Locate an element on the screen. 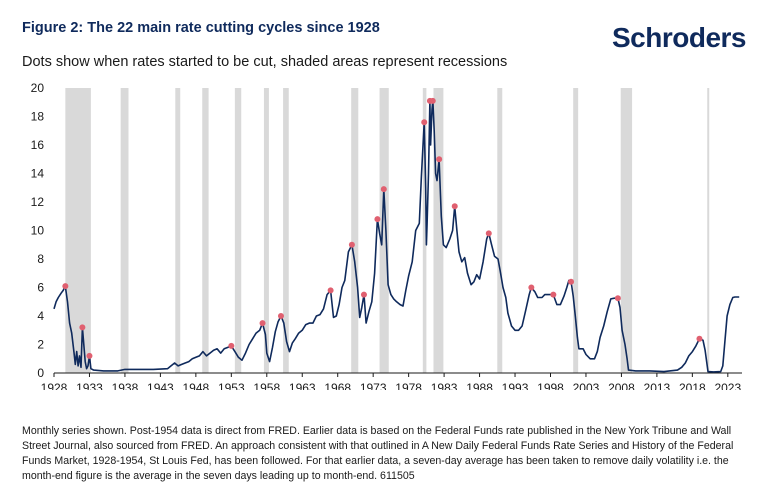 This screenshot has height=492, width=770. y-tick-label: 14 is located at coordinates (38, 174).